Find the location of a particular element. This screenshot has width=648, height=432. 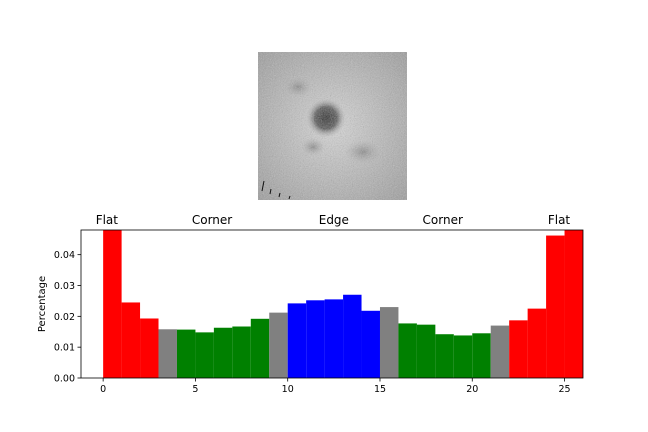

y-axis-title: Percentage is located at coordinates (42, 304).